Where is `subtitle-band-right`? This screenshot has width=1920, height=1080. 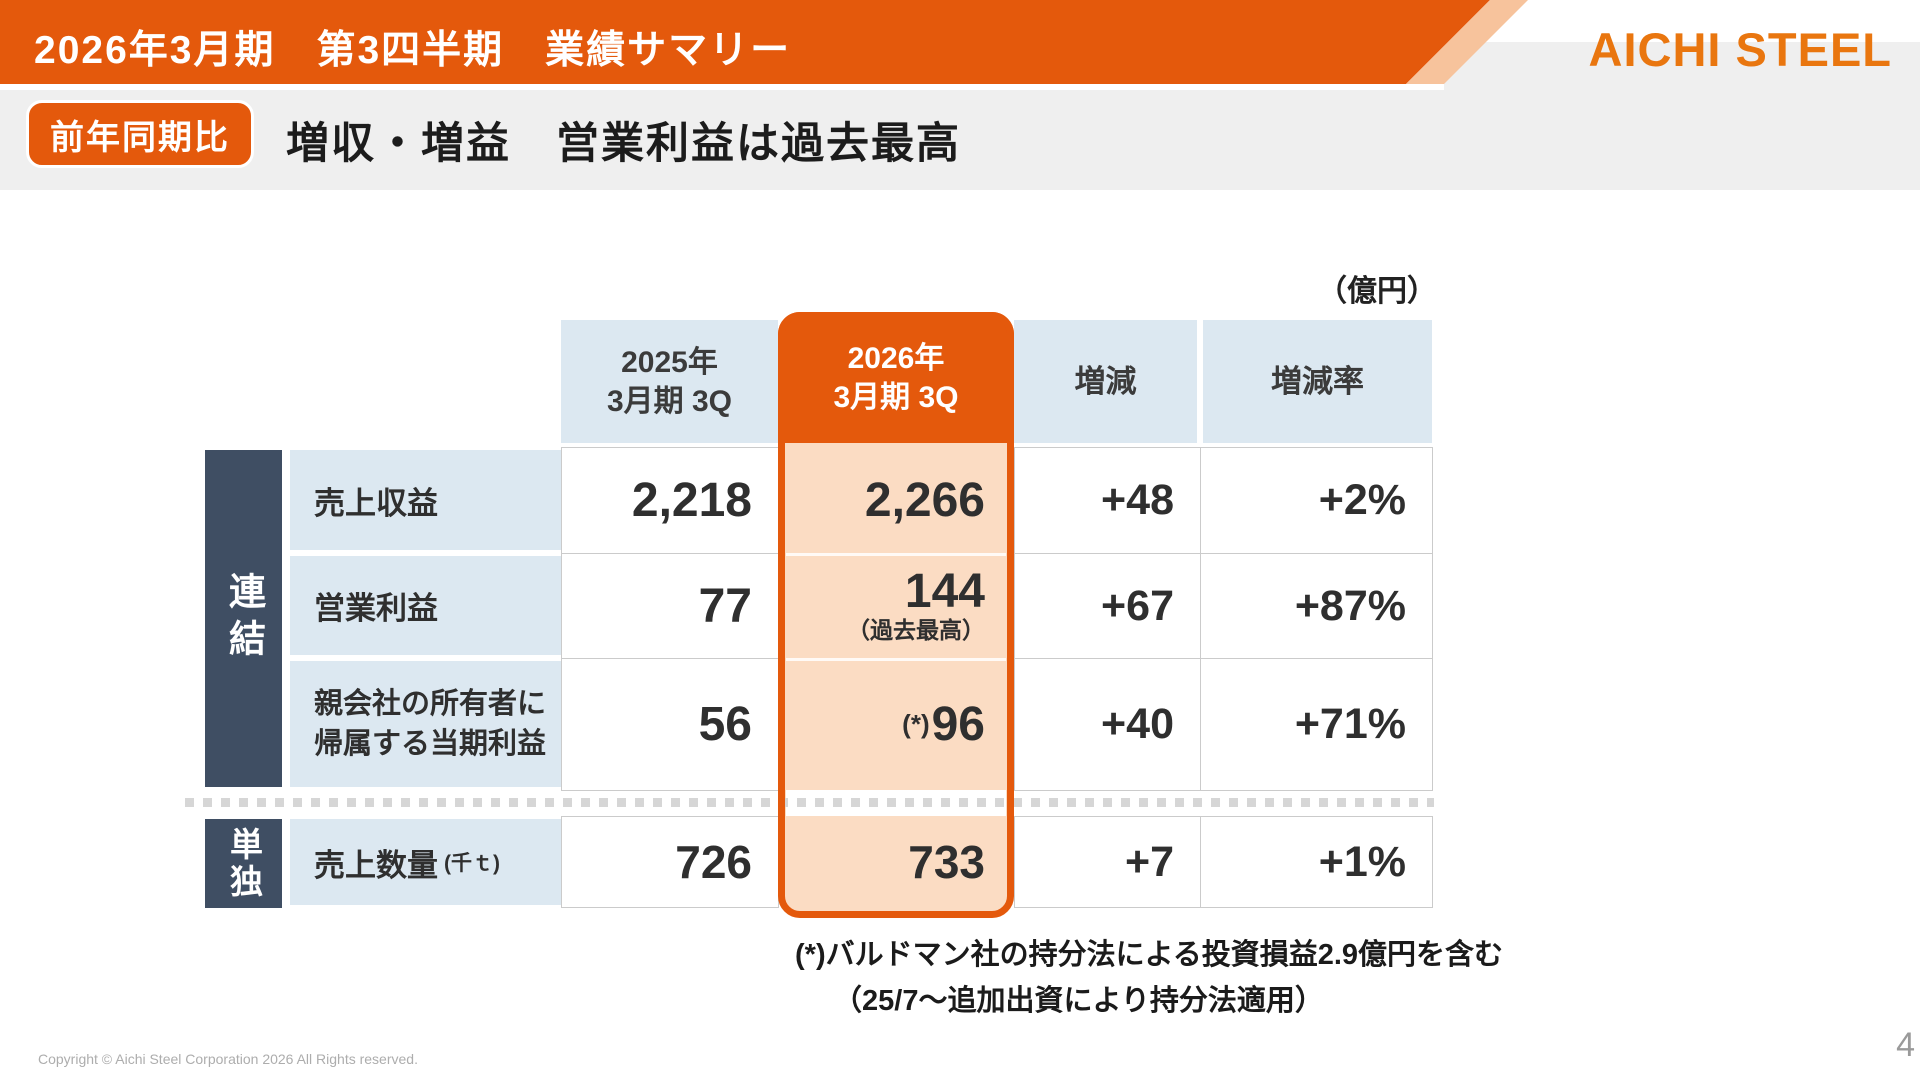 subtitle-band-right is located at coordinates (1682, 66).